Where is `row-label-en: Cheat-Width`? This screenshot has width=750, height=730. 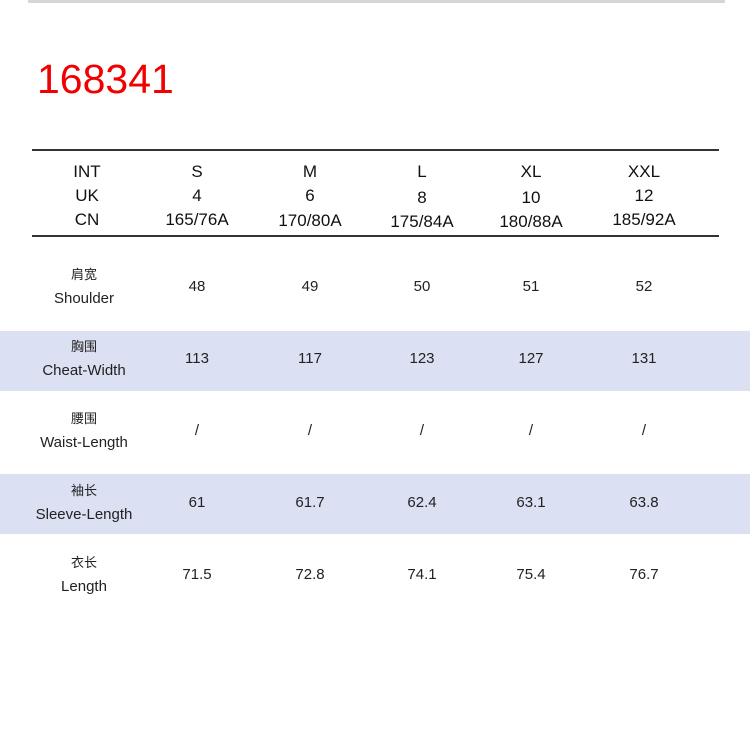
row-label-en: Cheat-Width is located at coordinates (84, 370).